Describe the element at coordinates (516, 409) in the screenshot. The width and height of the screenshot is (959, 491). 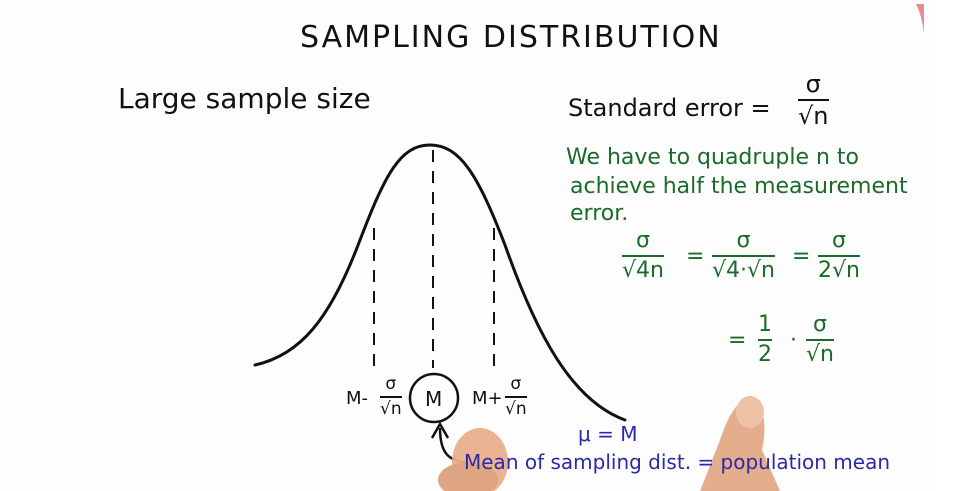
I see `right-bound-den: √n` at that location.